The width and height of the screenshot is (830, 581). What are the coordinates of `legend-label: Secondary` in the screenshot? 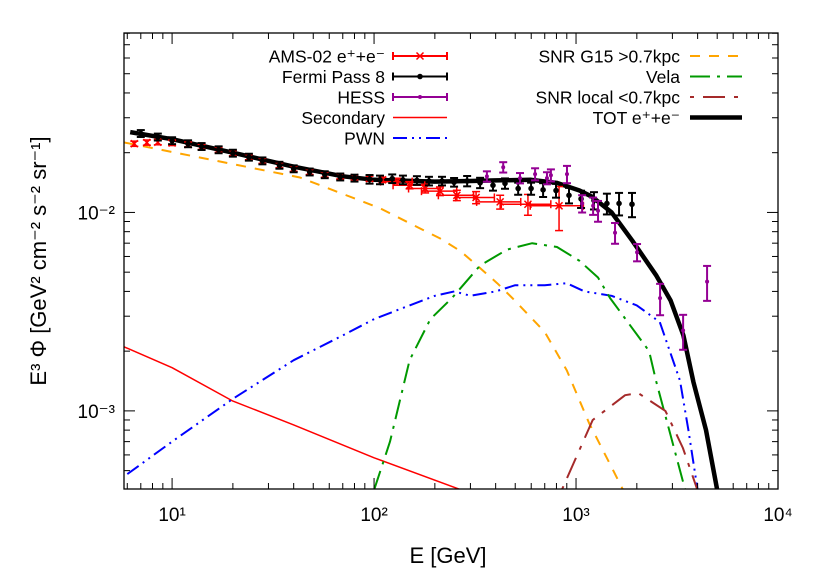 It's located at (343, 118).